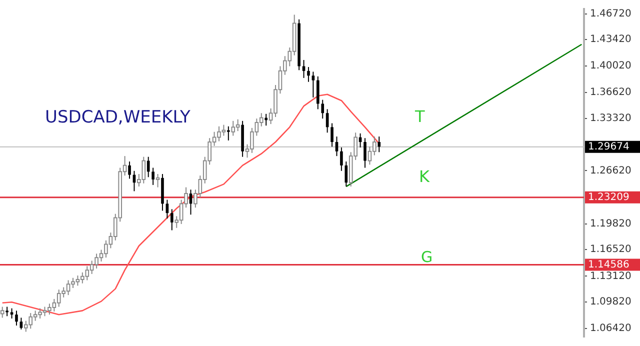 The image size is (640, 346). Describe the element at coordinates (118, 117) in the screenshot. I see `annotation: USDCAD,WEEKLY` at that location.